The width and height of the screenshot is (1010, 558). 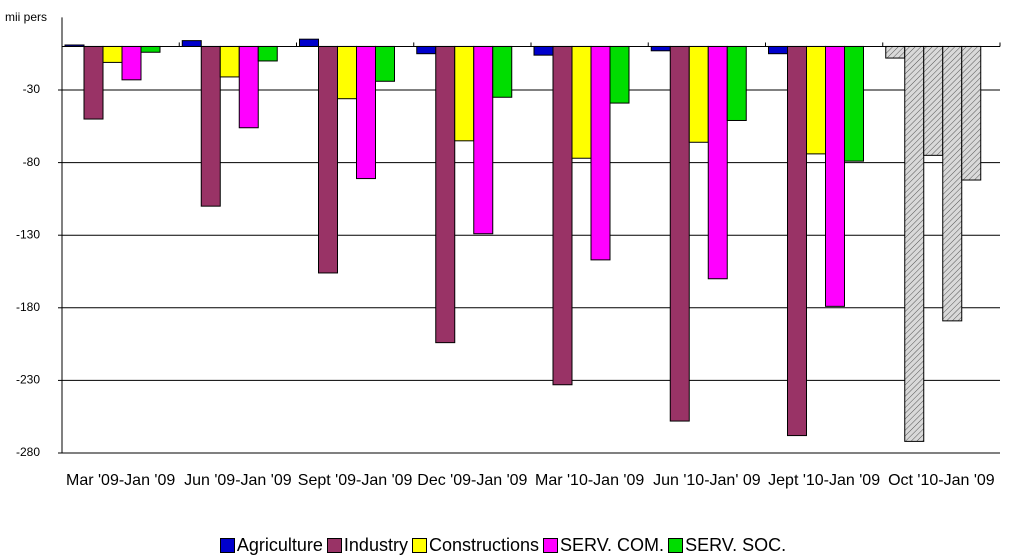 I want to click on x-tick-label: Jun '09-Jan '09, so click(x=238, y=480).